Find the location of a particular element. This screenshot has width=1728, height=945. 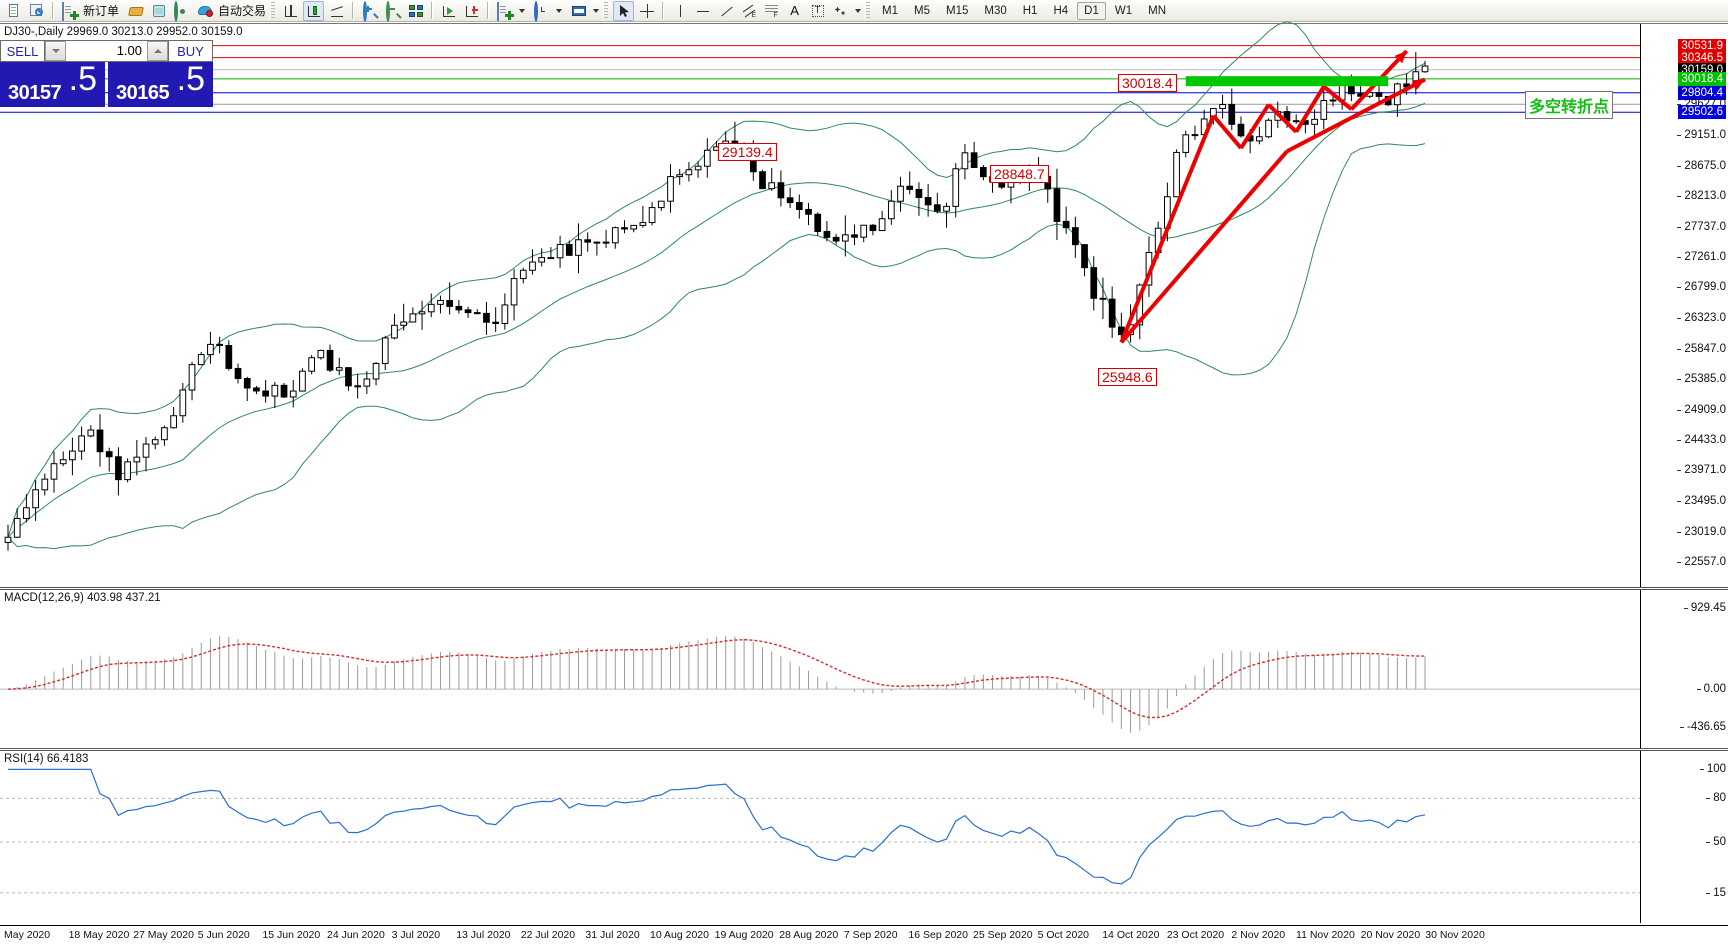

sell-price-box: 30157 .5 is located at coordinates (52, 83).